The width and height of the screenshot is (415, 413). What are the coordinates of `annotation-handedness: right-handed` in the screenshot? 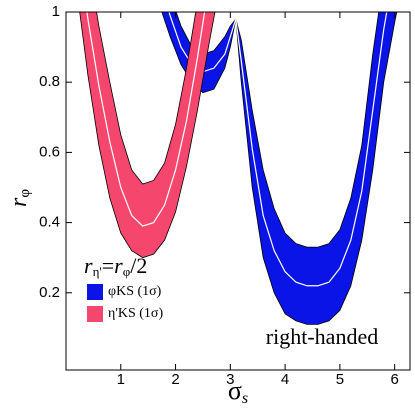 It's located at (322, 336).